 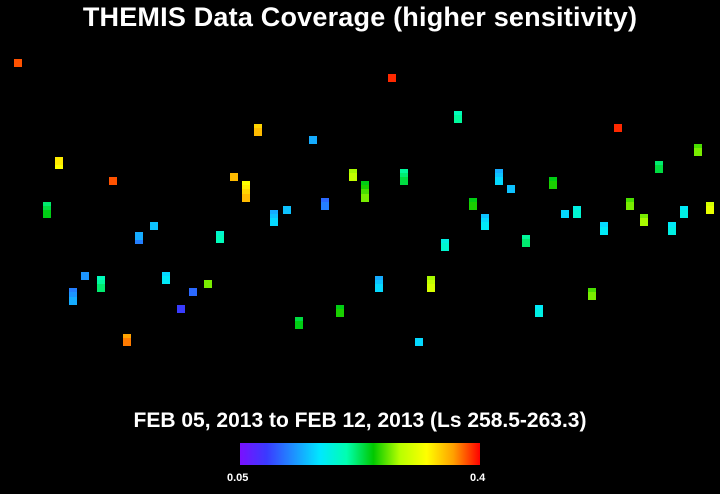 What do you see at coordinates (478, 478) in the screenshot?
I see `colorbar-max-label: 0.4` at bounding box center [478, 478].